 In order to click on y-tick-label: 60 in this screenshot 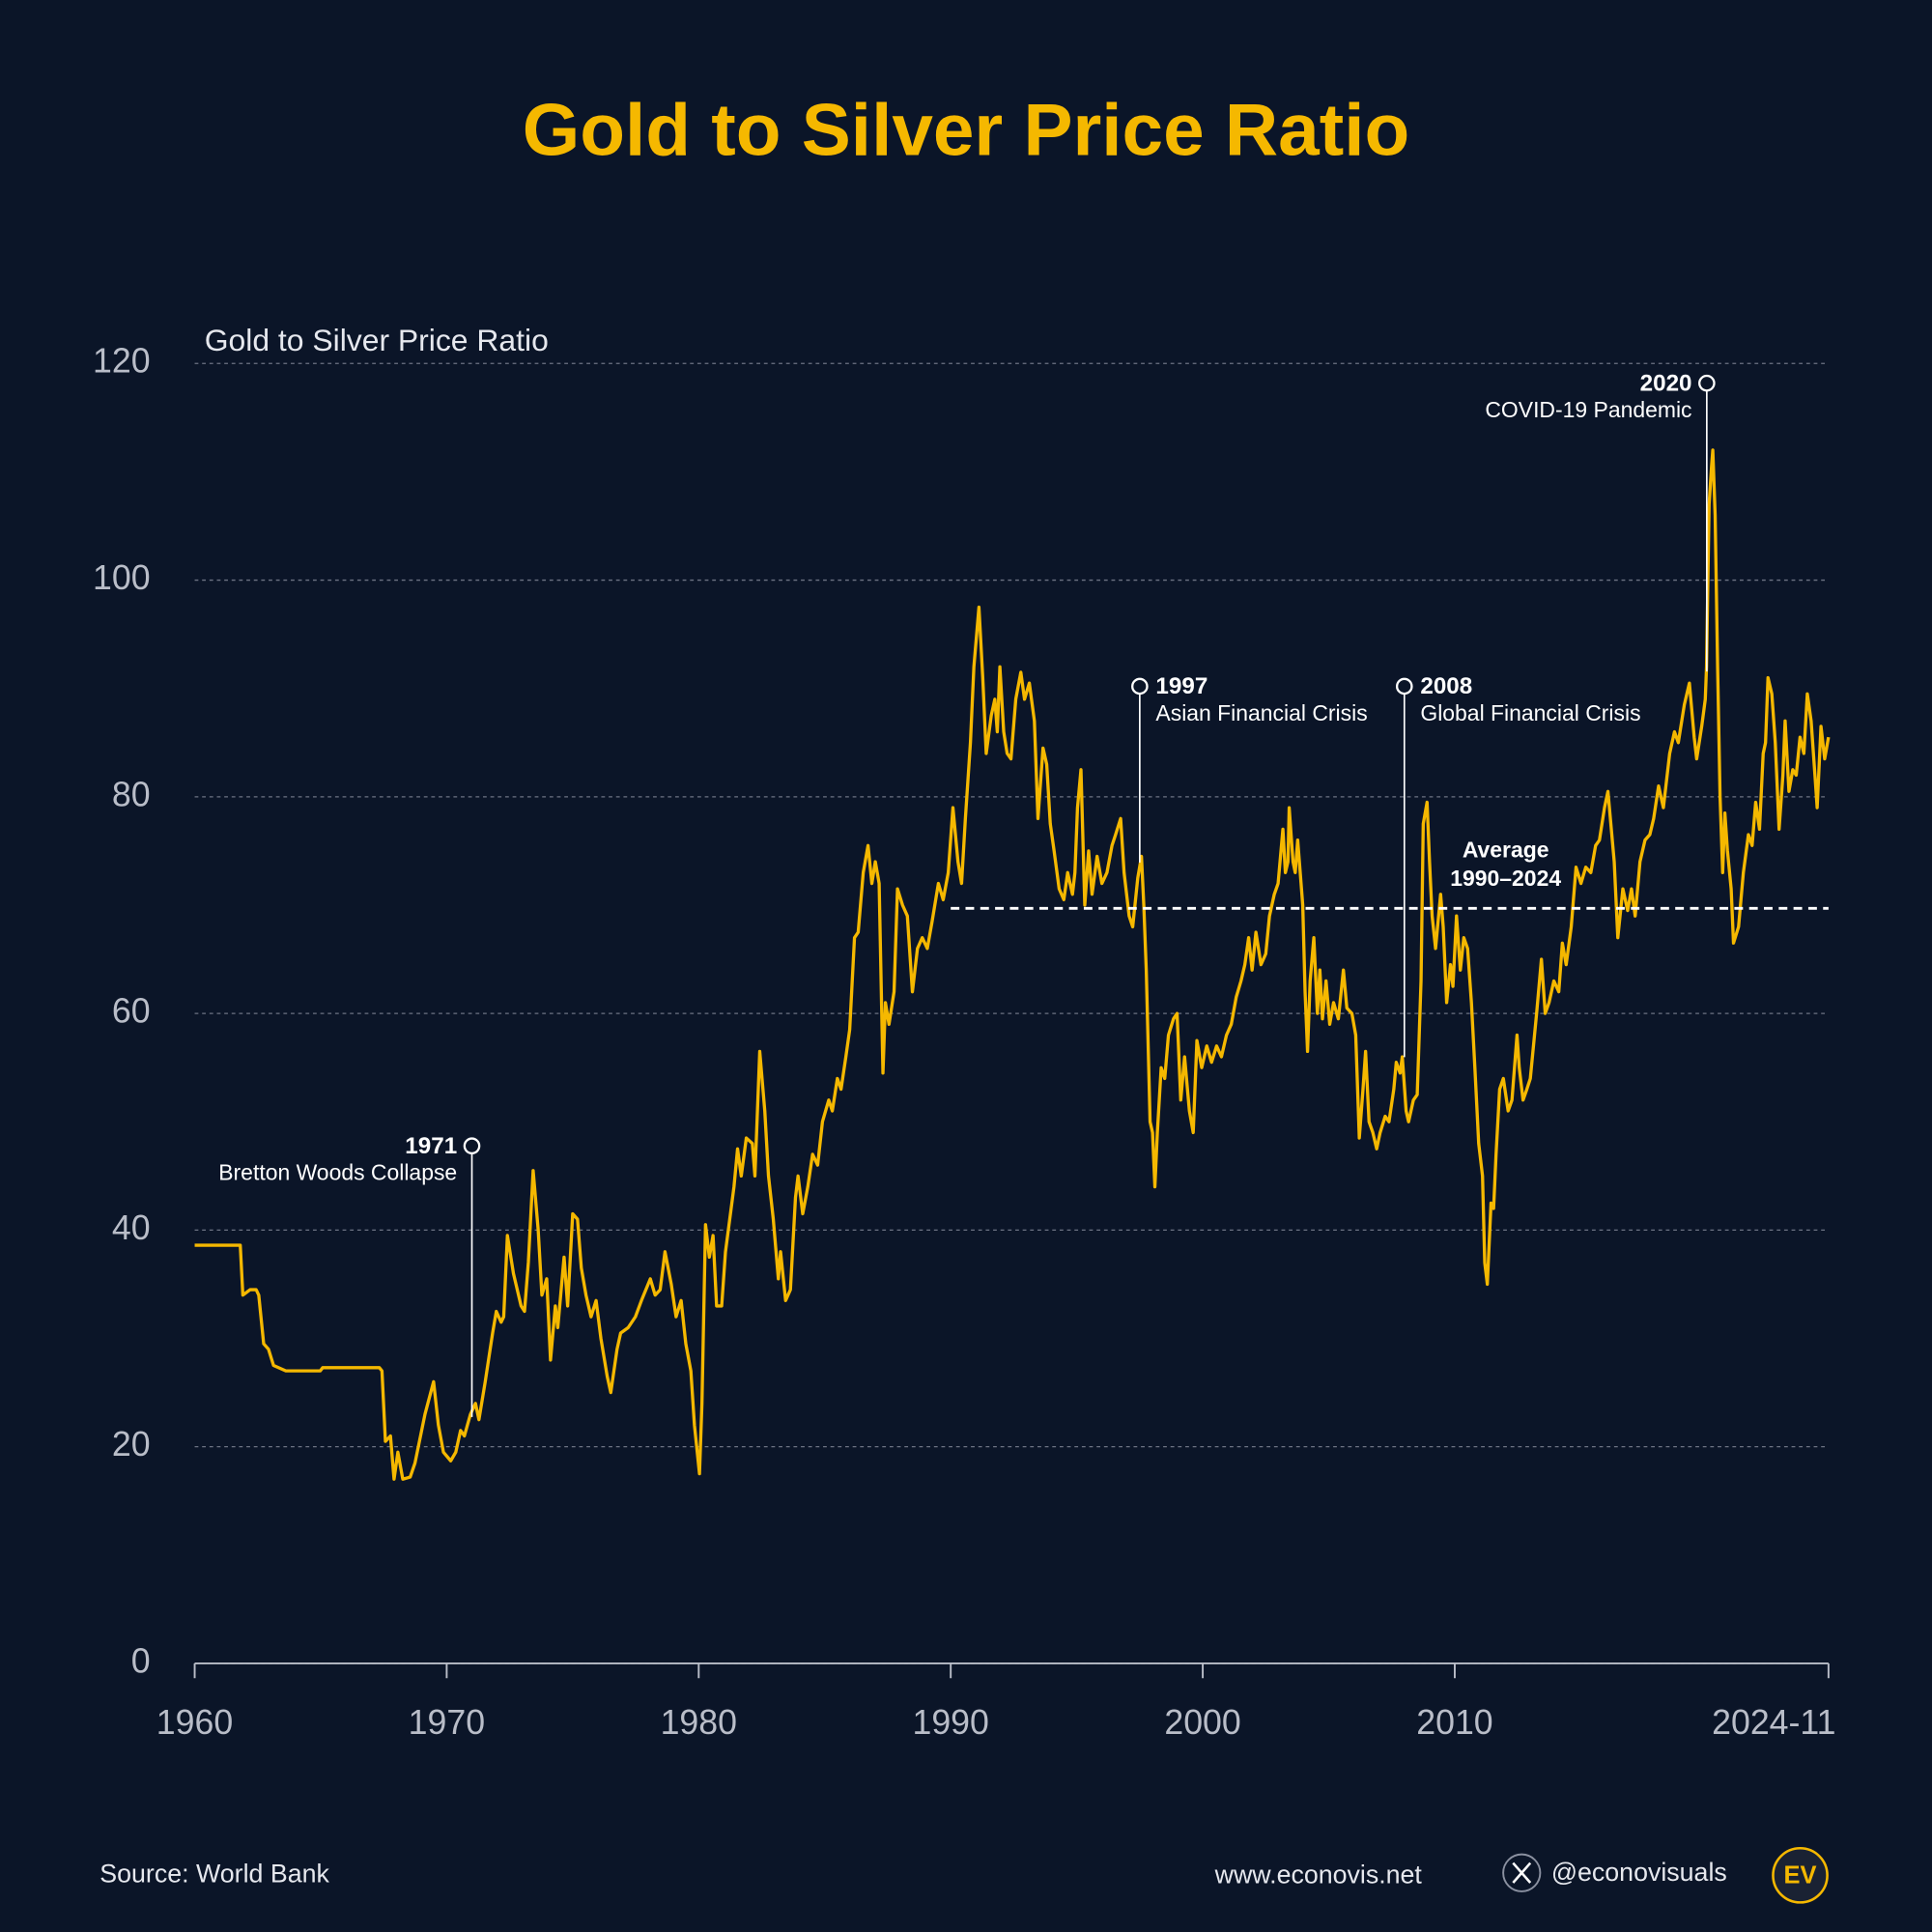, I will do `click(131, 1011)`.